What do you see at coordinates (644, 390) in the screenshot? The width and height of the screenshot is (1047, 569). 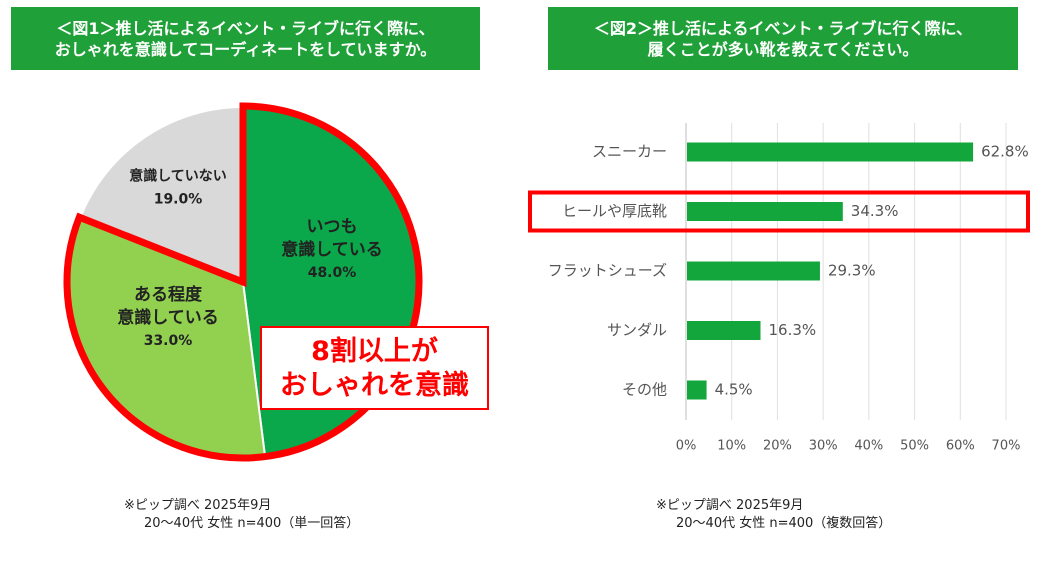 I see `category-label: その他` at bounding box center [644, 390].